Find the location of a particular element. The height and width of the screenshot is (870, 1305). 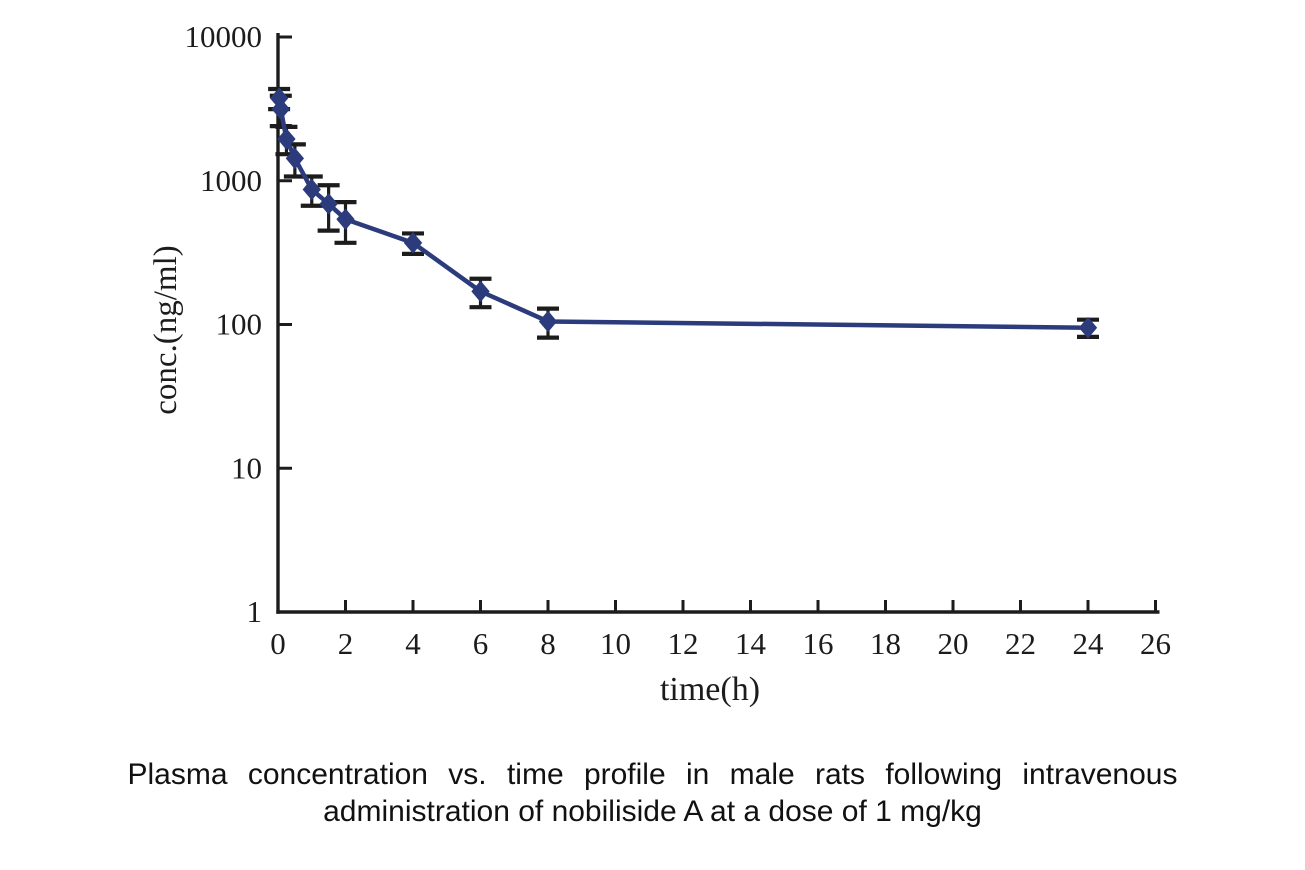

x-tick-label: 24 is located at coordinates (1089, 643).